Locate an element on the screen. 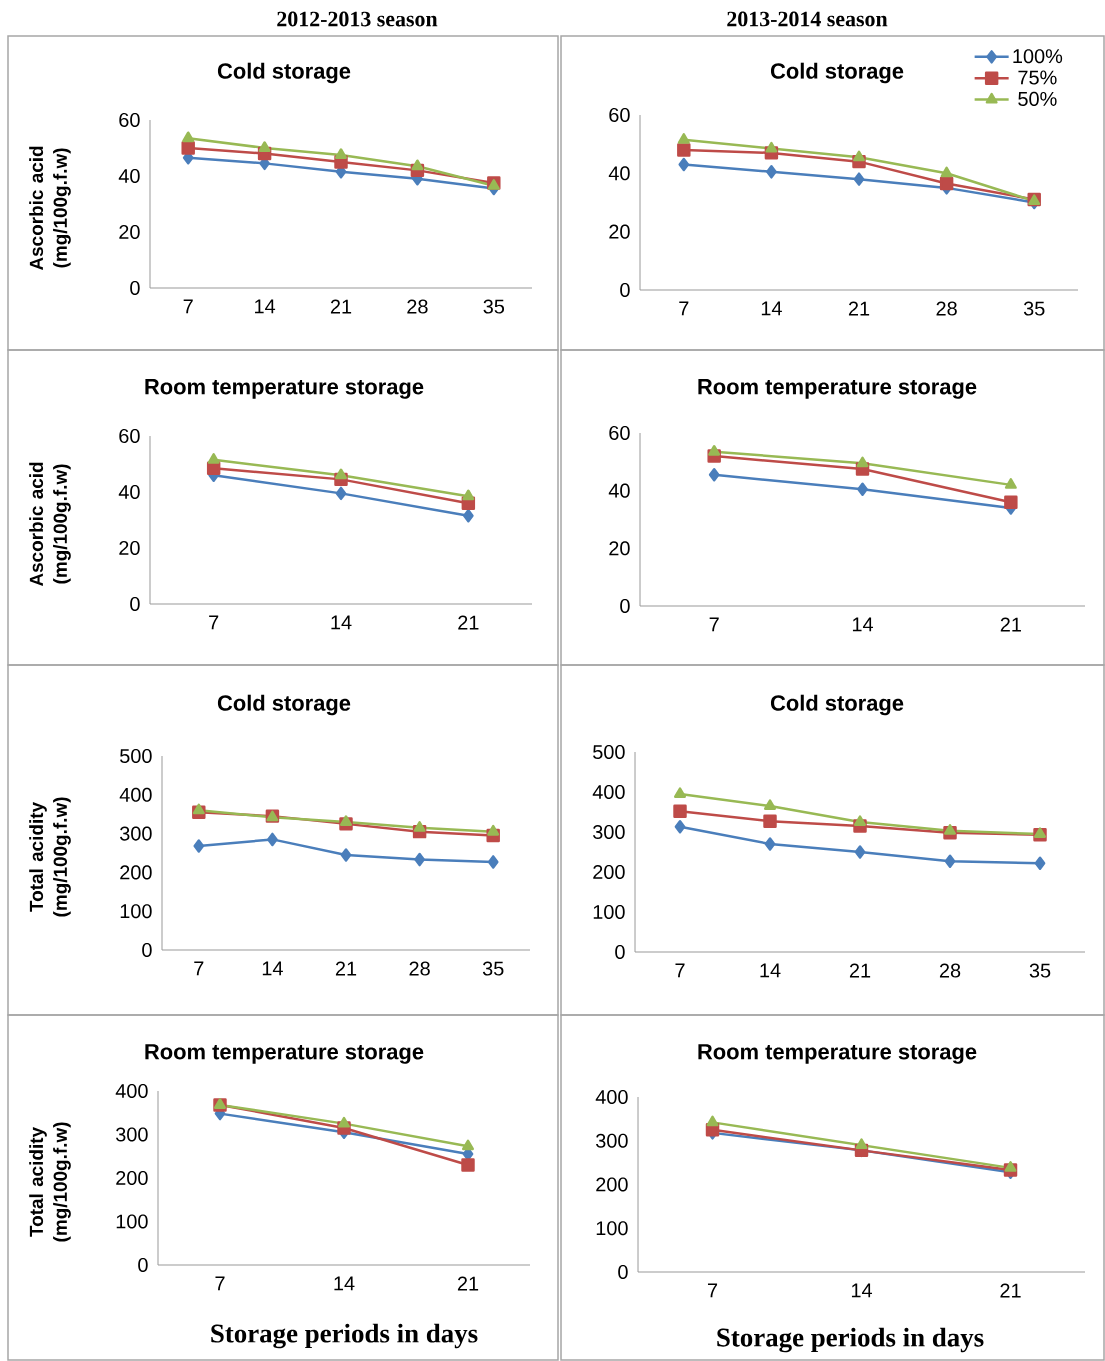 The height and width of the screenshot is (1361, 1105). legend-label: 50% is located at coordinates (1037, 98).